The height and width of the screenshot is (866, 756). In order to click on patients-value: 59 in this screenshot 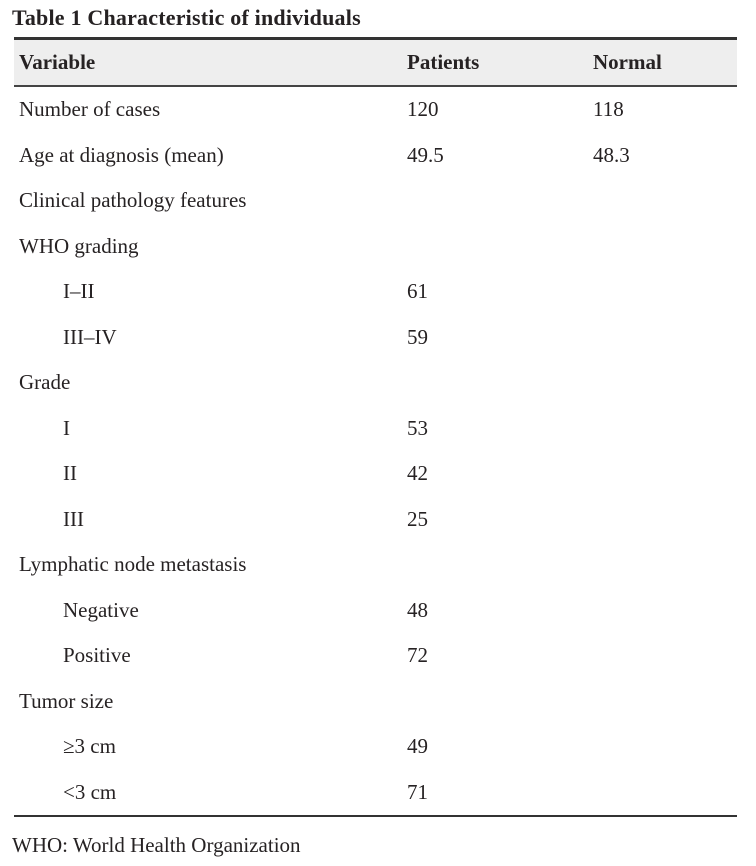, I will do `click(417, 336)`.